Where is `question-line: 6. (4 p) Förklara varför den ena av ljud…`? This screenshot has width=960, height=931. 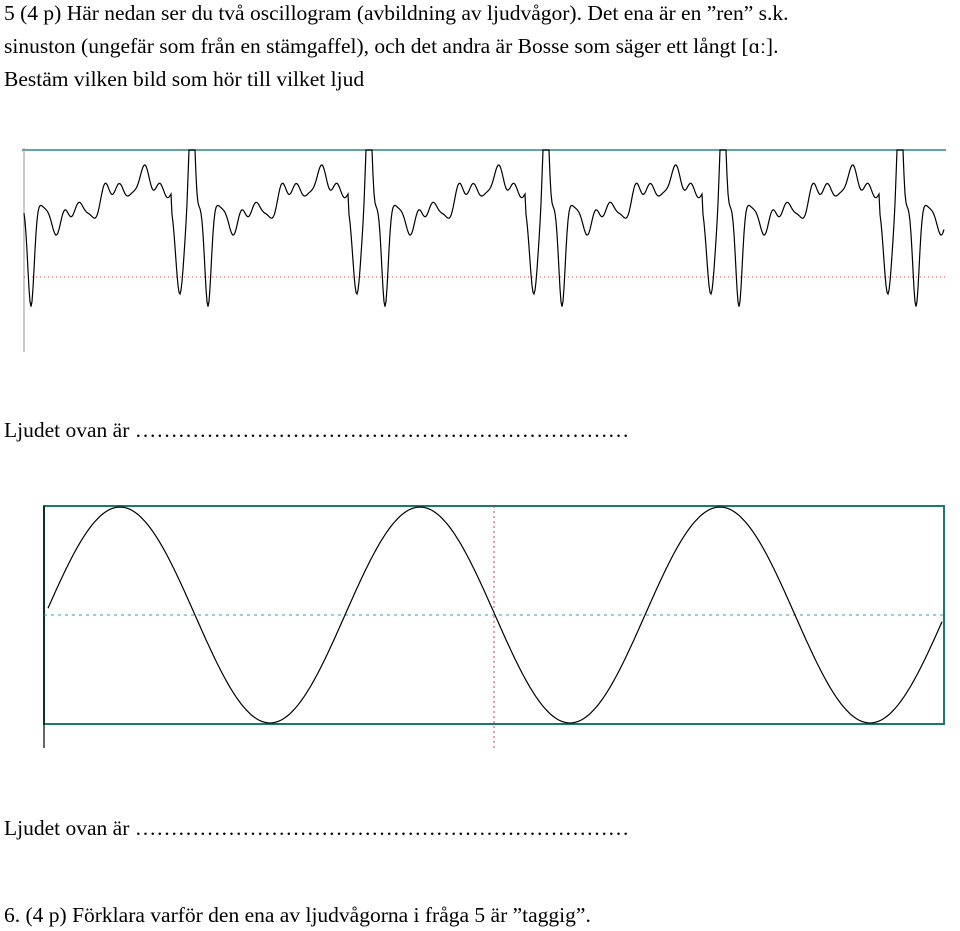 question-line: 6. (4 p) Förklara varför den ena av ljud… is located at coordinates (297, 915).